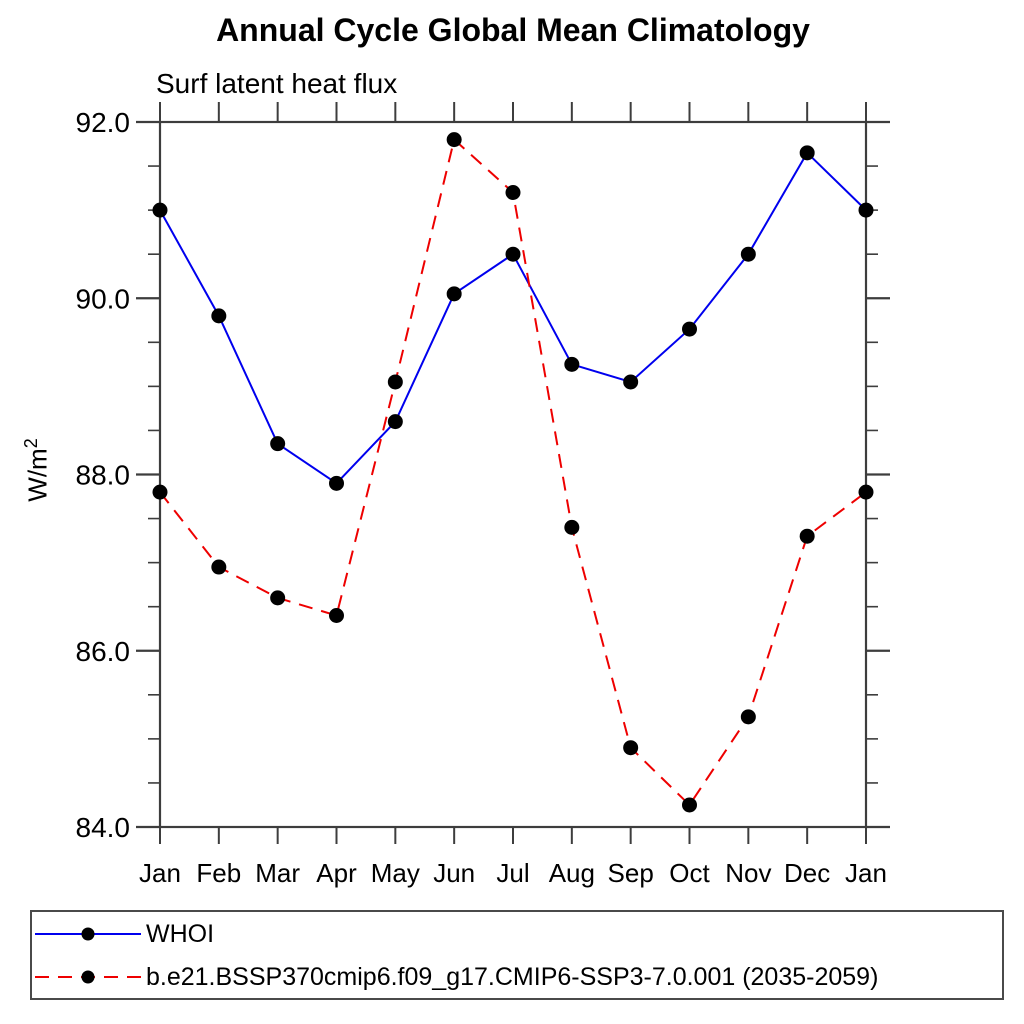 Image resolution: width=1024 pixels, height=1024 pixels. I want to click on legend-line-sample-whoi, so click(88, 934).